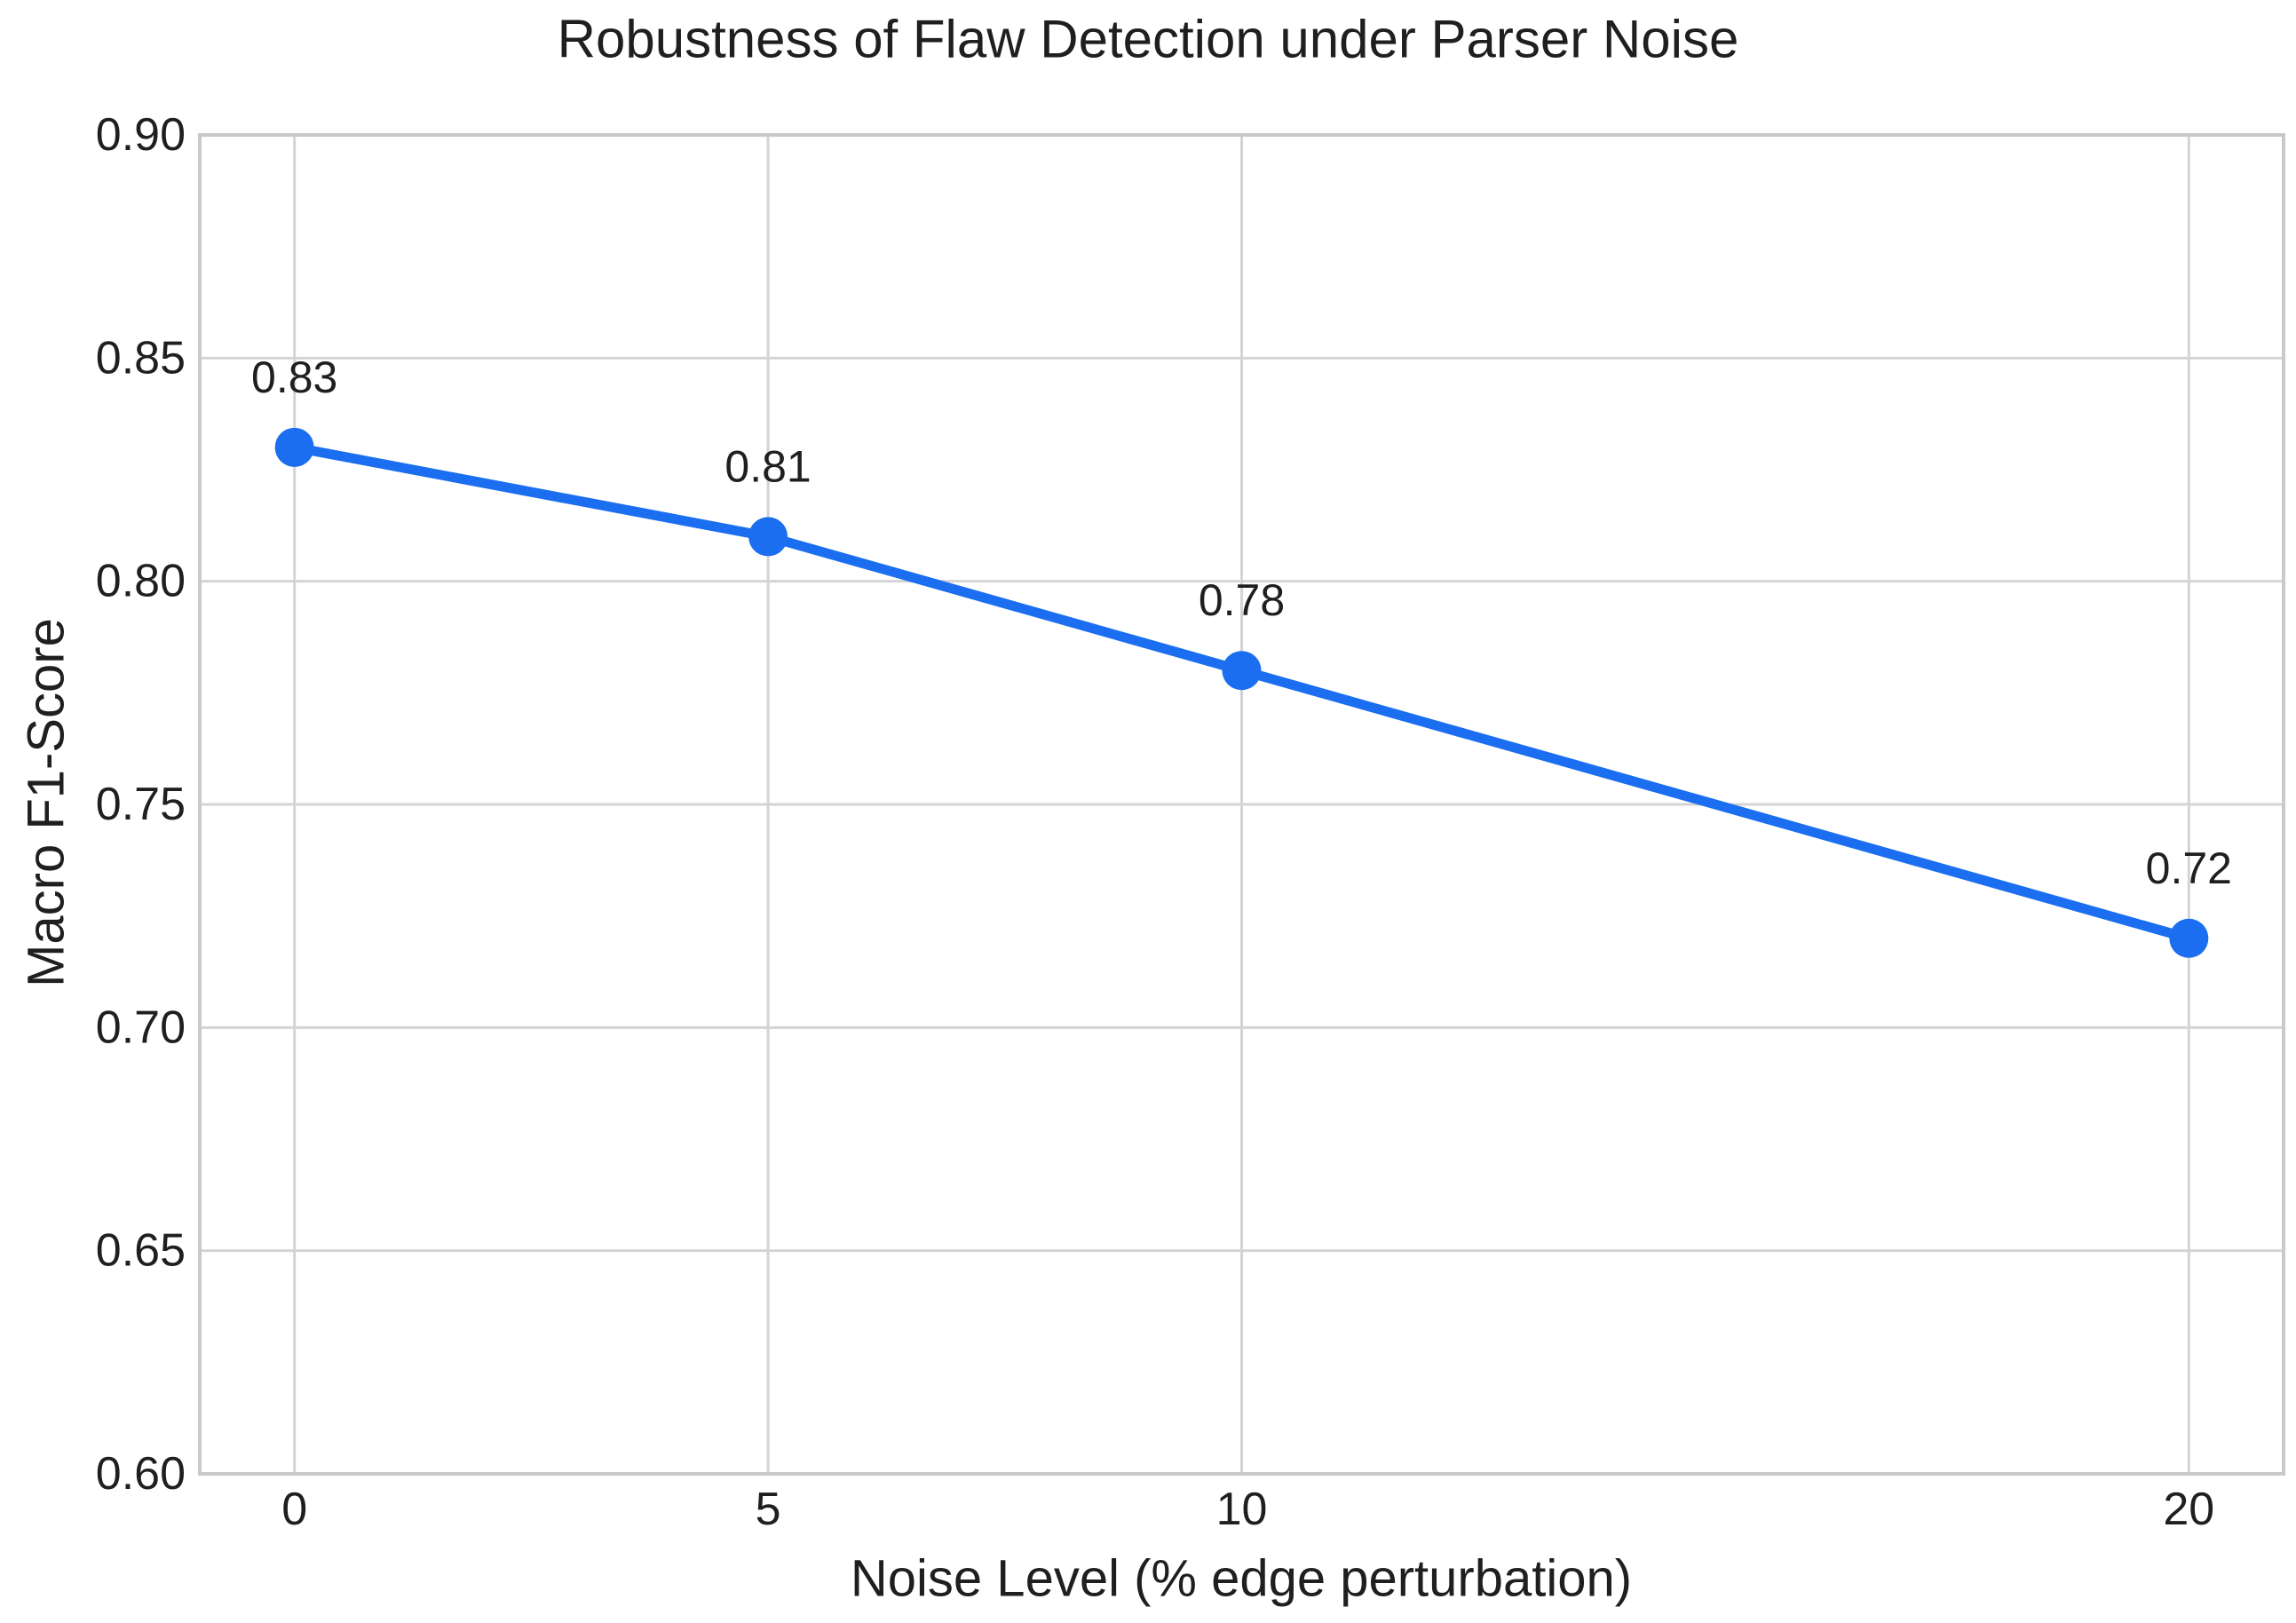  I want to click on y-tick-label: 0.60, so click(141, 1474).